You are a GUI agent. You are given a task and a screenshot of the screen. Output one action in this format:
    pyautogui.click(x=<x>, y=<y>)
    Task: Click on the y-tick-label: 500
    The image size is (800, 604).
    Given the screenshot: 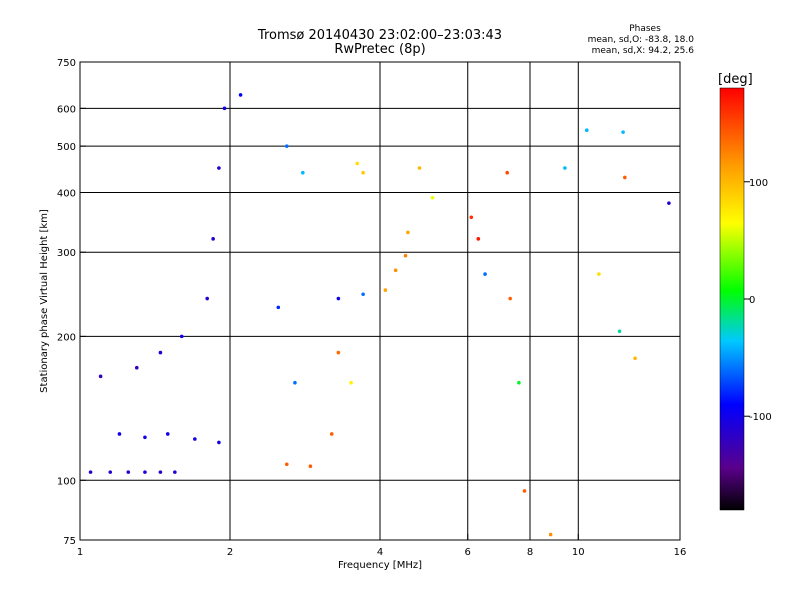 What is the action you would take?
    pyautogui.click(x=66, y=147)
    